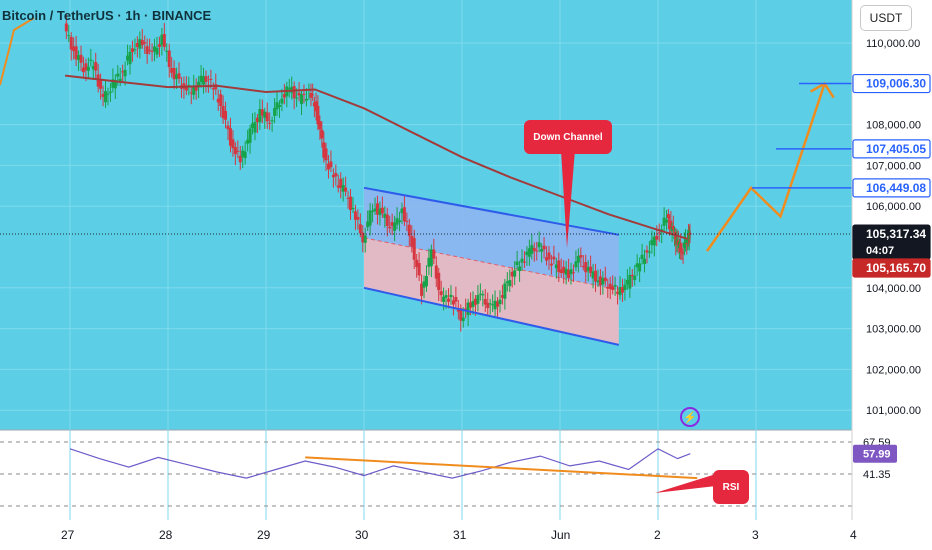  What do you see at coordinates (853, 535) in the screenshot?
I see `time-axis-label: 4` at bounding box center [853, 535].